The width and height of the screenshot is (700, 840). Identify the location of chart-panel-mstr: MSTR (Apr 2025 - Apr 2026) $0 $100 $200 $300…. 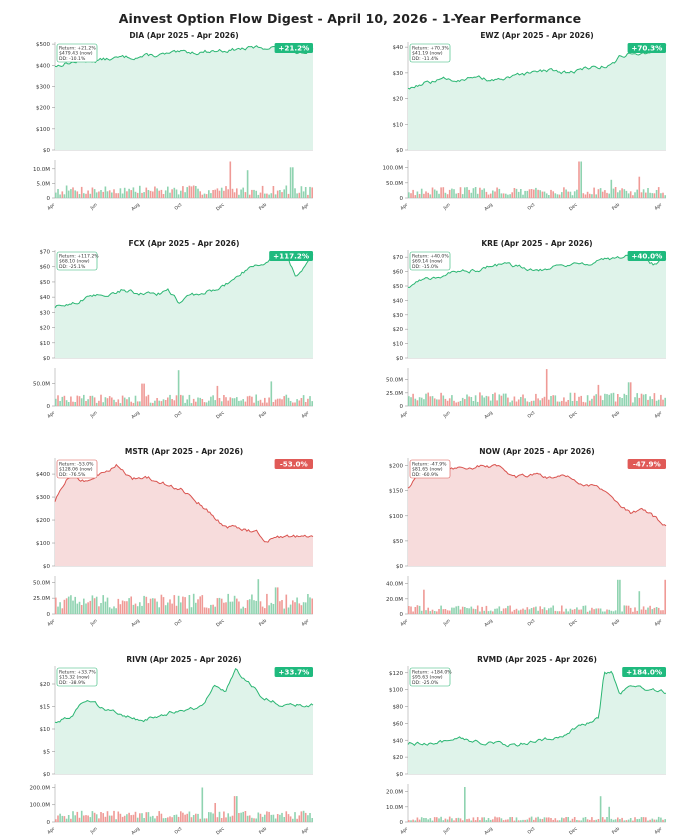
(173, 537).